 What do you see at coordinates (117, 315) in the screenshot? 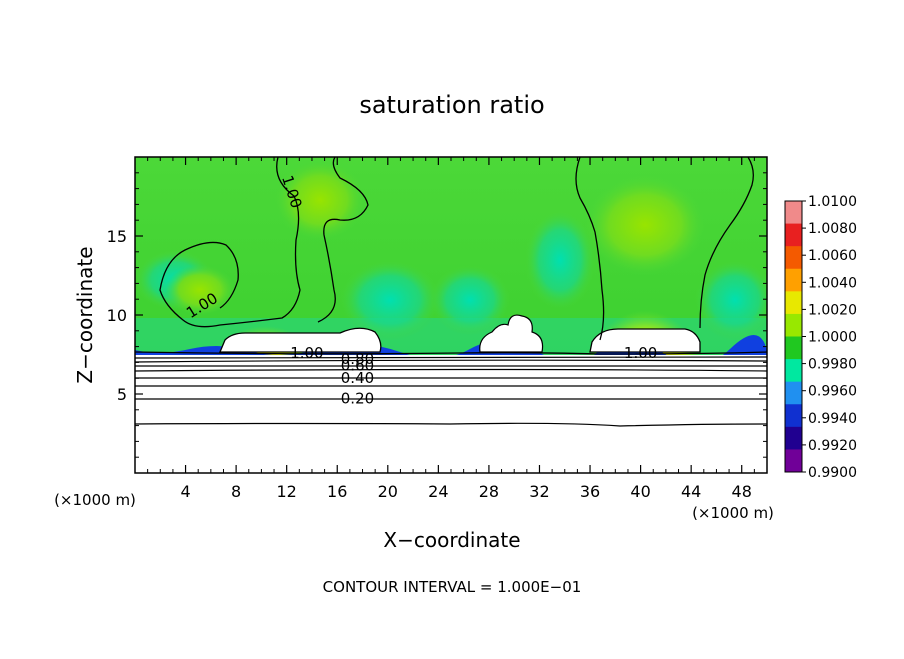
I see `y-tick-label: 10` at bounding box center [117, 315].